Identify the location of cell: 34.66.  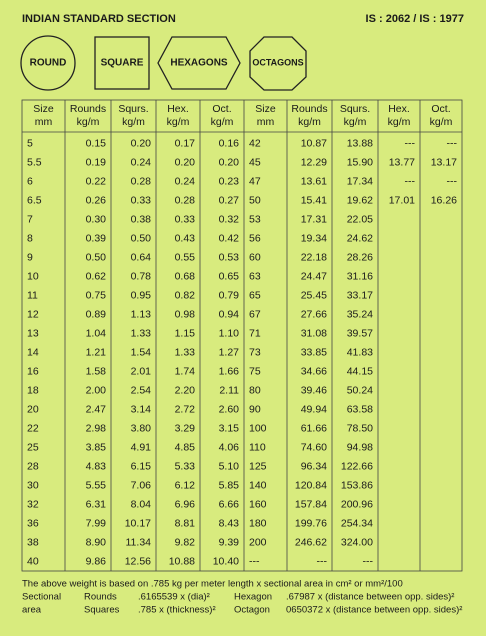
(314, 371).